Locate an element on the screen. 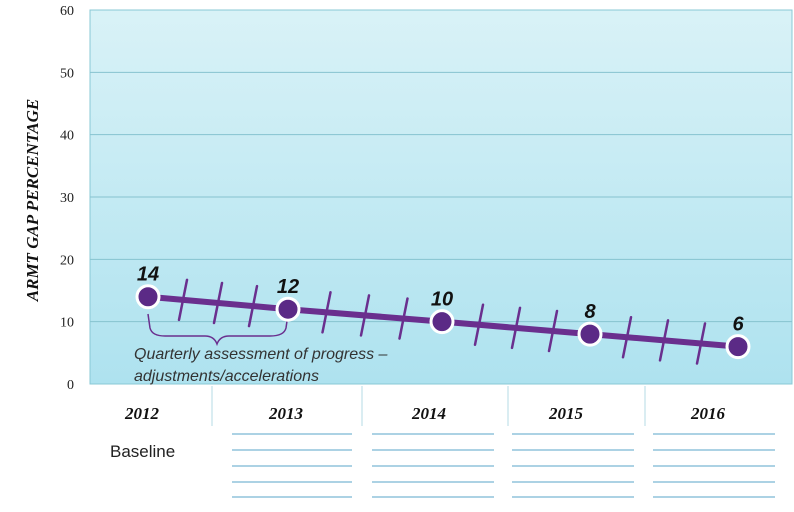 The width and height of the screenshot is (794, 512). y-tick-label: 10 is located at coordinates (67, 323).